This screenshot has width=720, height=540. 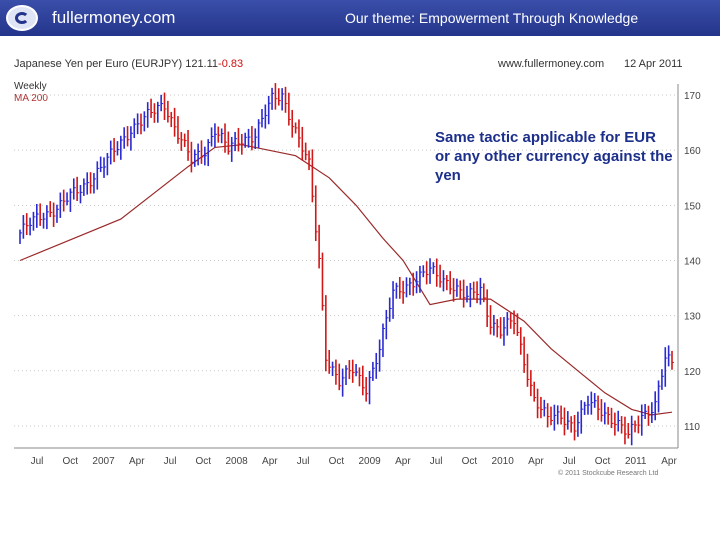 What do you see at coordinates (692, 317) in the screenshot?
I see `y-tick-label: 130` at bounding box center [692, 317].